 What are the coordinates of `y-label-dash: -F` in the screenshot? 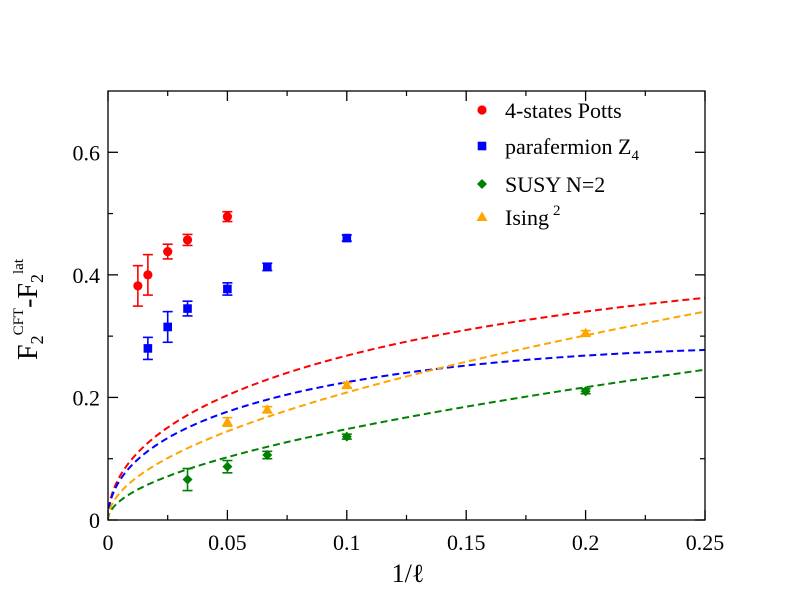 It's located at (28, 295).